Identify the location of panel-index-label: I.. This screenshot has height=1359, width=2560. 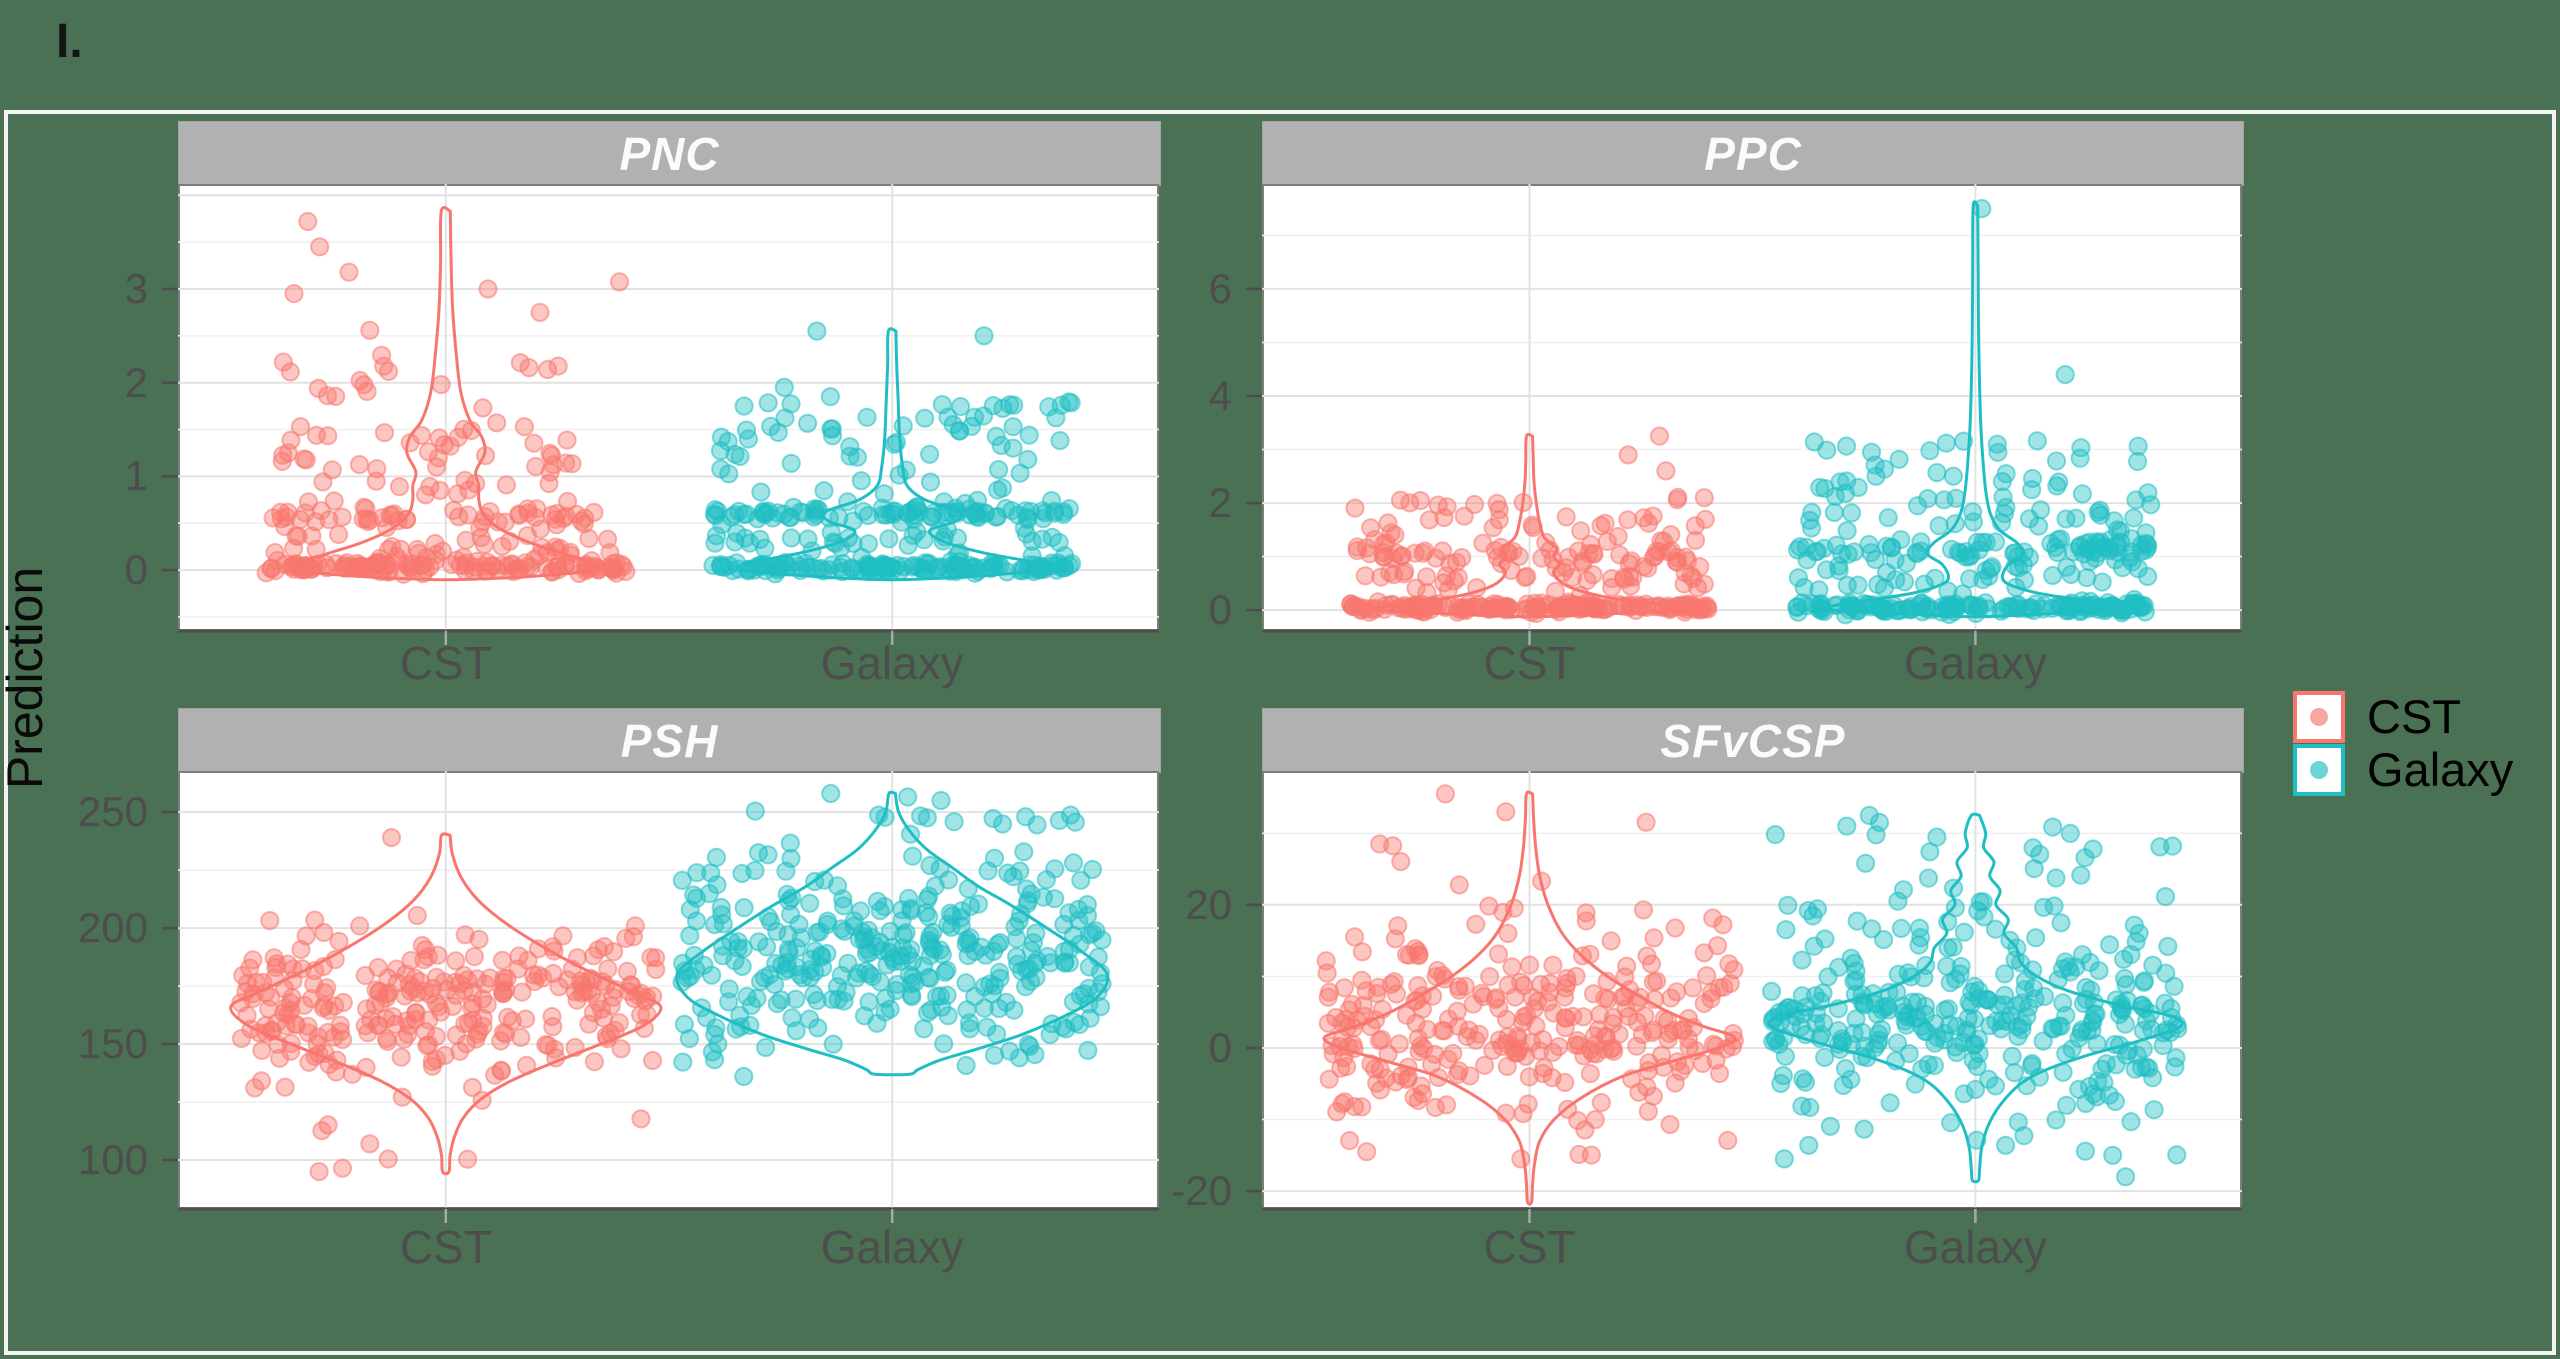
(69, 41).